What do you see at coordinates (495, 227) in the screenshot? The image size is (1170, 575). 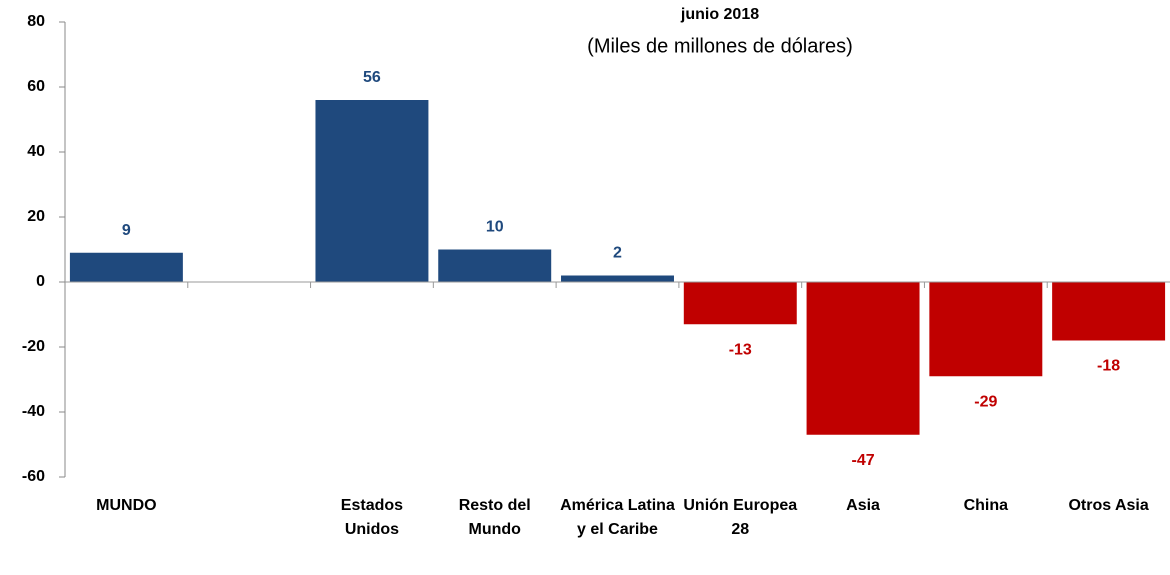 I see `value-label: 10` at bounding box center [495, 227].